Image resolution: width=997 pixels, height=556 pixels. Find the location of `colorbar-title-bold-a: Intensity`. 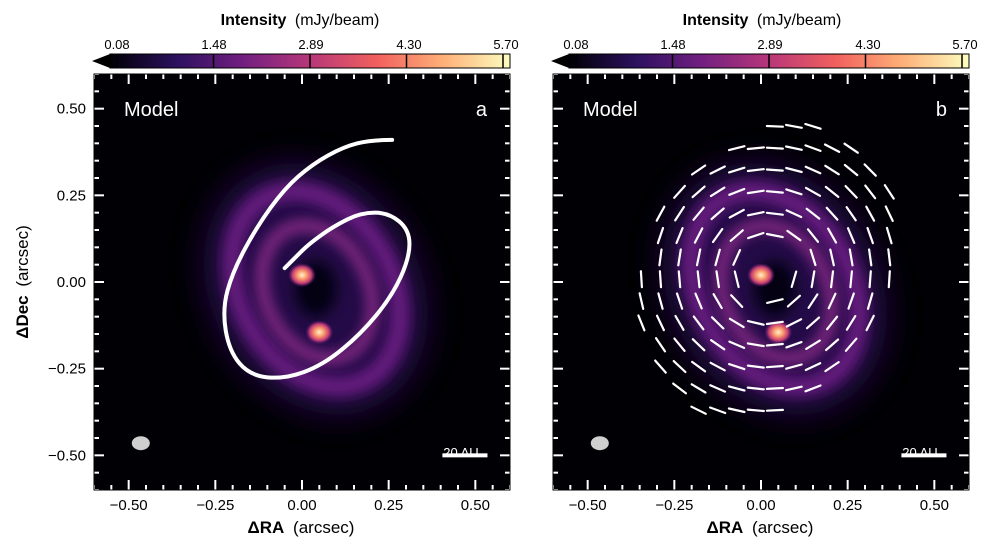

colorbar-title-bold-a: Intensity is located at coordinates (254, 20).